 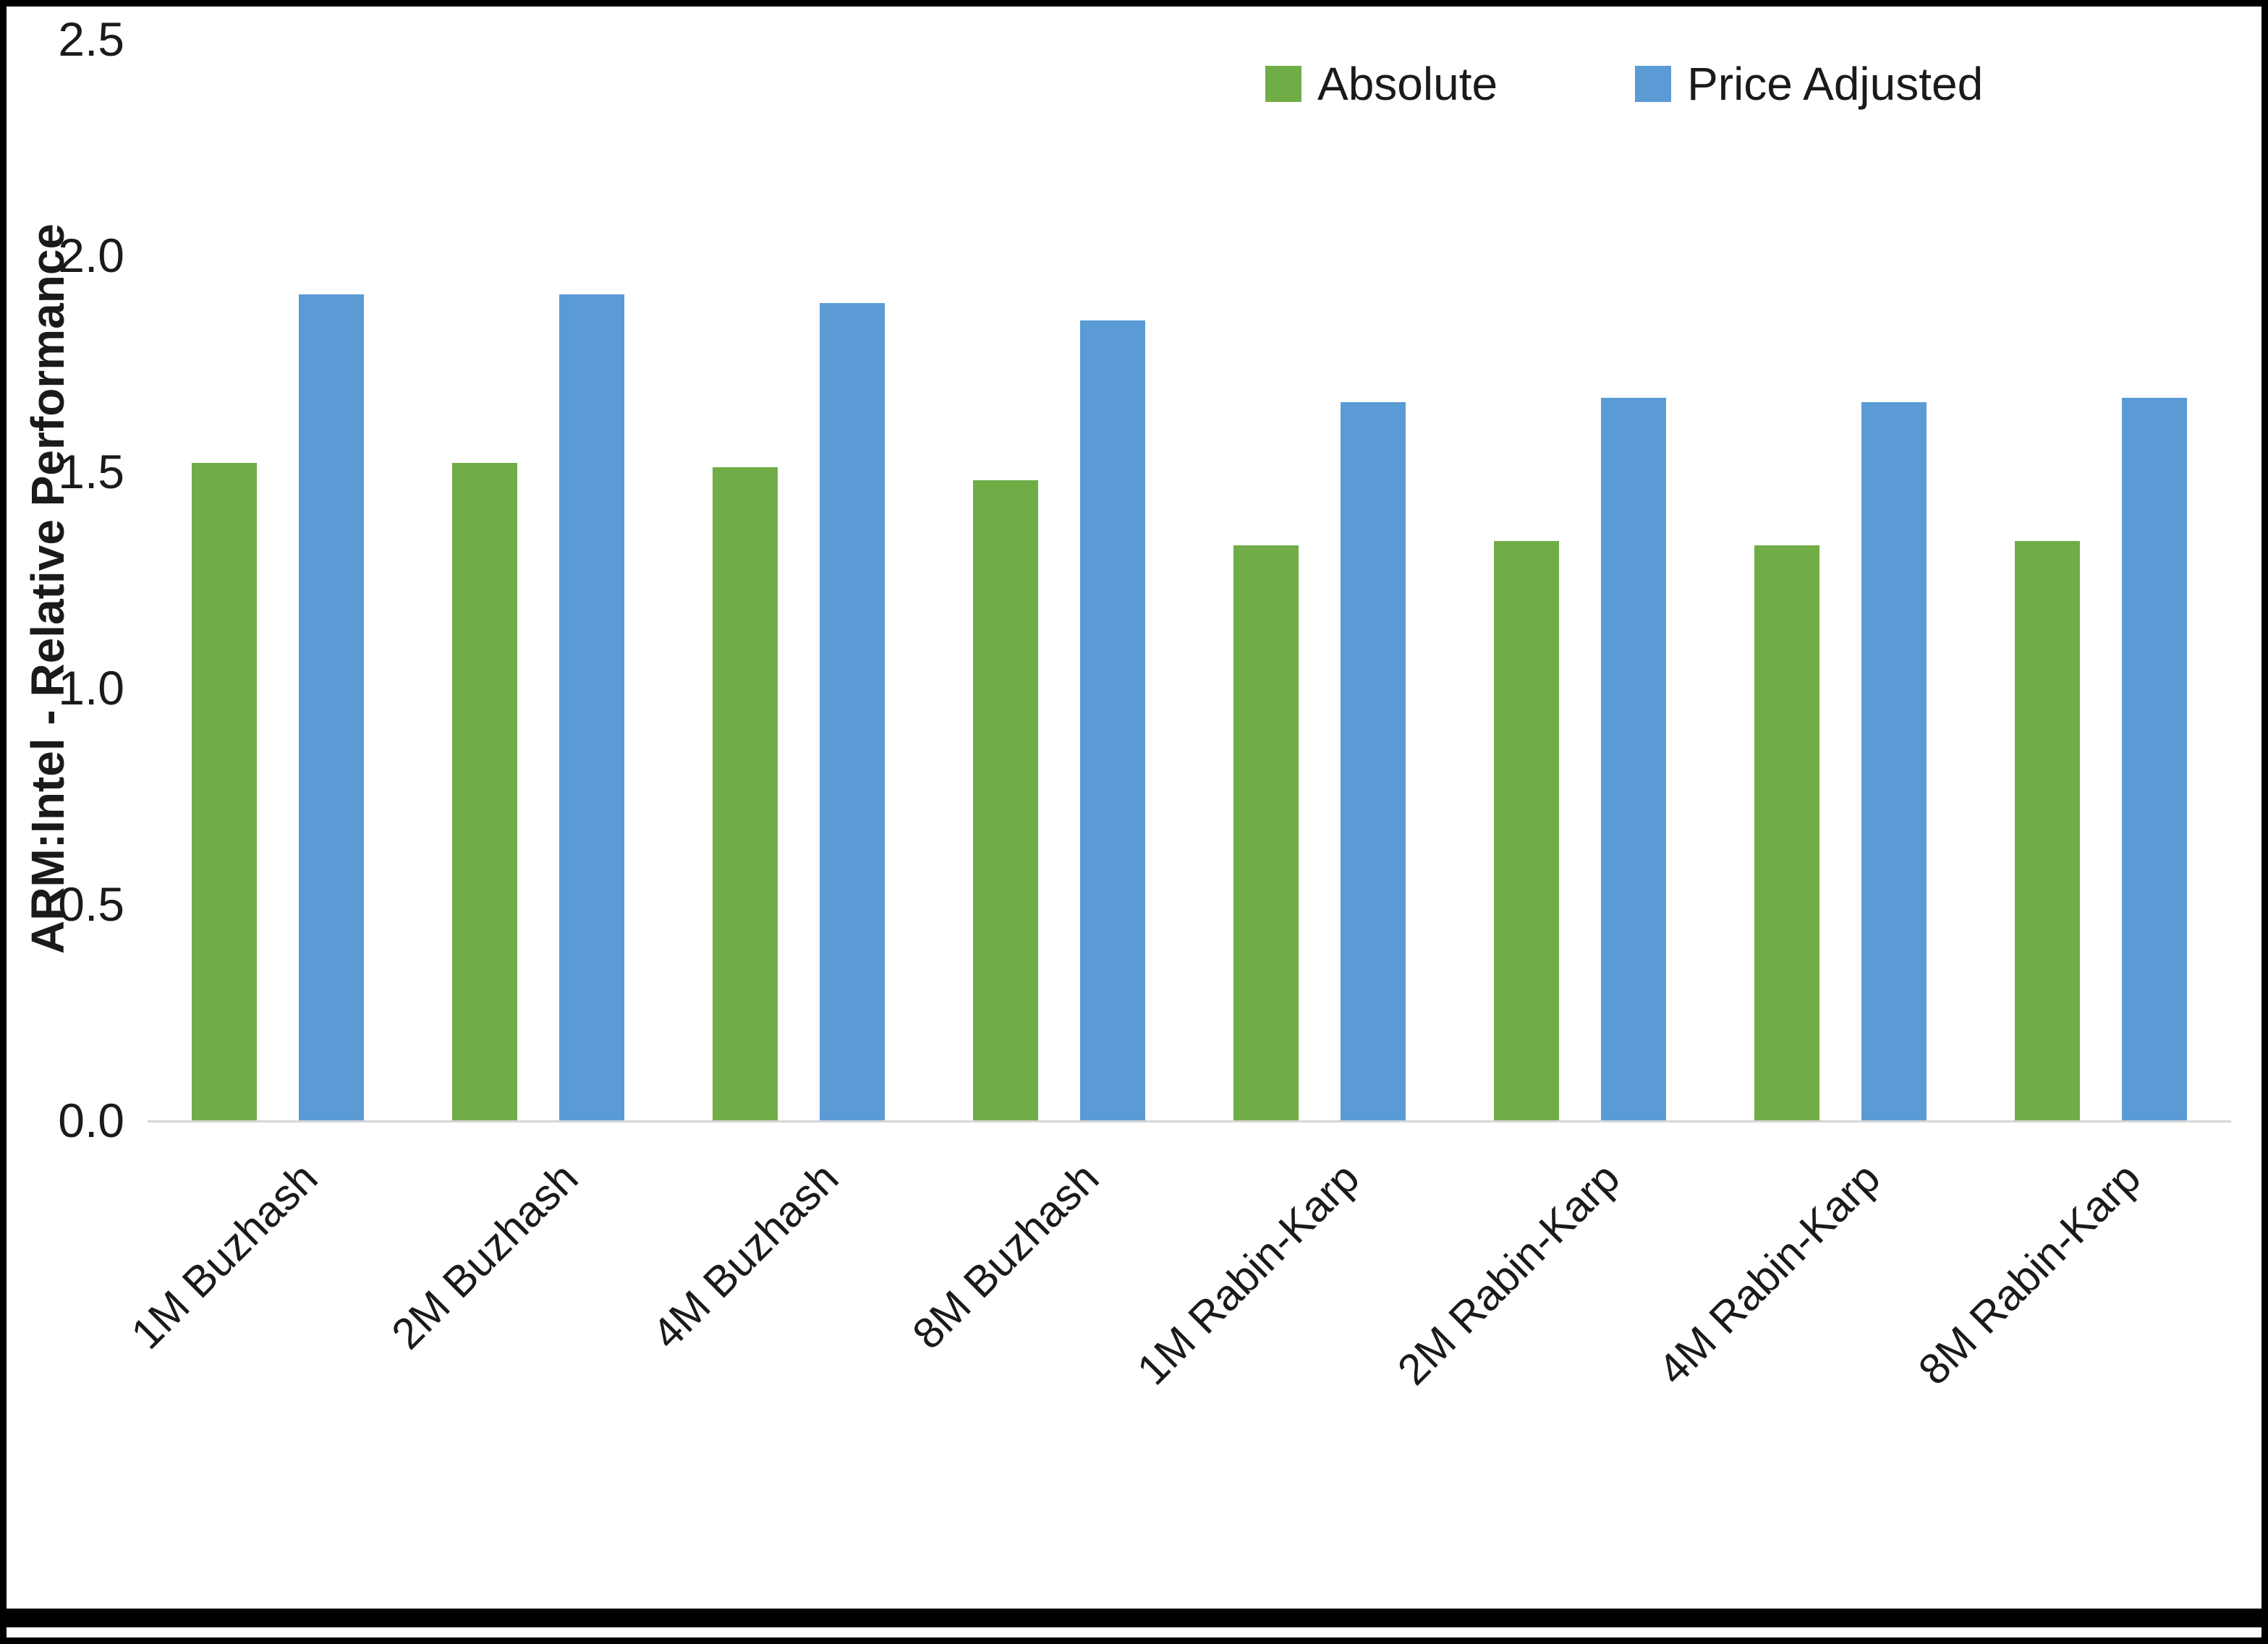 I want to click on y-axis: 0.0 0.5 1.0 1.5 2.0 2.5, so click(x=70, y=579).